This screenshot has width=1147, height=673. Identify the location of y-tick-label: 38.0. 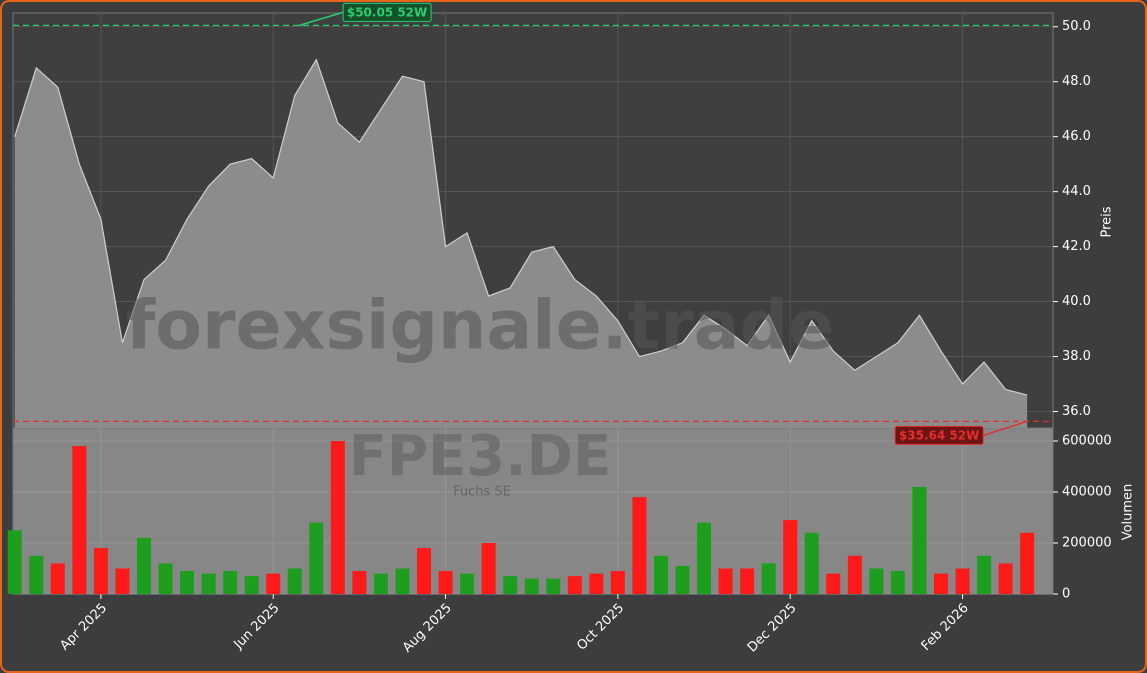
(1076, 356).